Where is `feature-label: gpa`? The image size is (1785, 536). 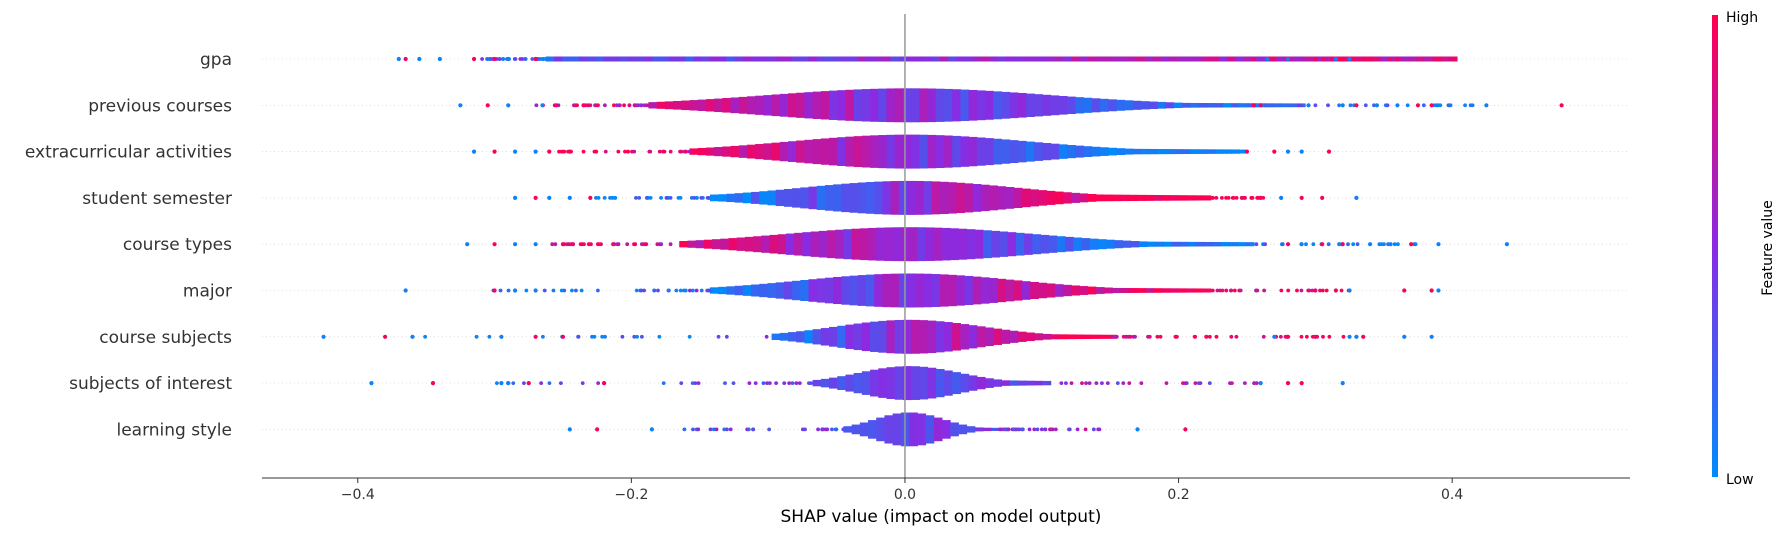
feature-label: gpa is located at coordinates (216, 60).